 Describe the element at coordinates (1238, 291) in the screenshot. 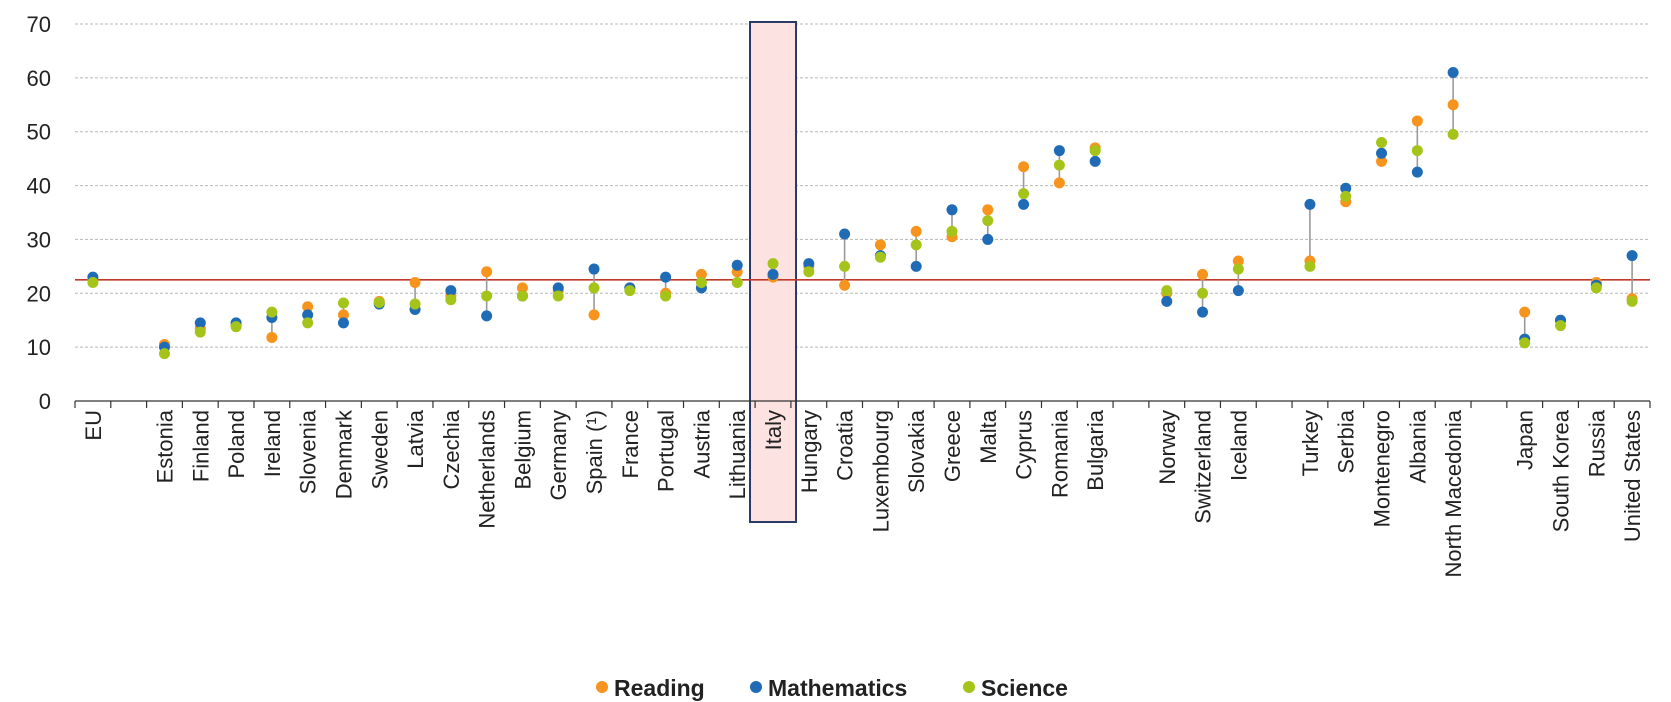

I see `point-mathematics-iceland` at that location.